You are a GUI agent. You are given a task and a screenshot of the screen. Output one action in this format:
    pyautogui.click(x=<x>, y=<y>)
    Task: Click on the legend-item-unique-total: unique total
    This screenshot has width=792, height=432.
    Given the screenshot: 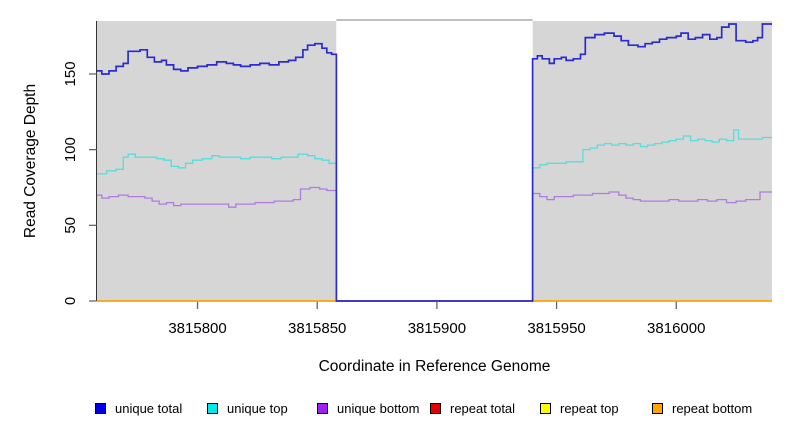 What is the action you would take?
    pyautogui.click(x=138, y=408)
    